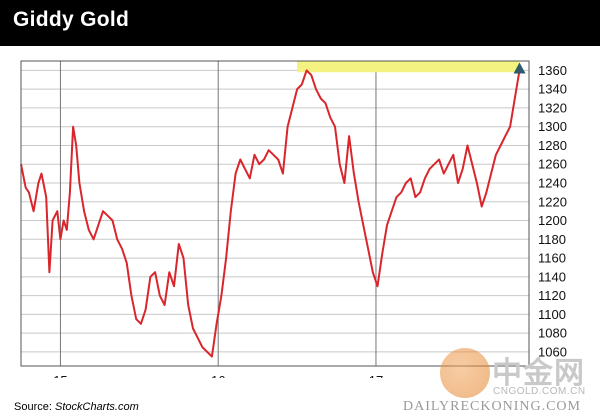 The width and height of the screenshot is (600, 420). I want to click on y-tick-label: 1180, so click(552, 239).